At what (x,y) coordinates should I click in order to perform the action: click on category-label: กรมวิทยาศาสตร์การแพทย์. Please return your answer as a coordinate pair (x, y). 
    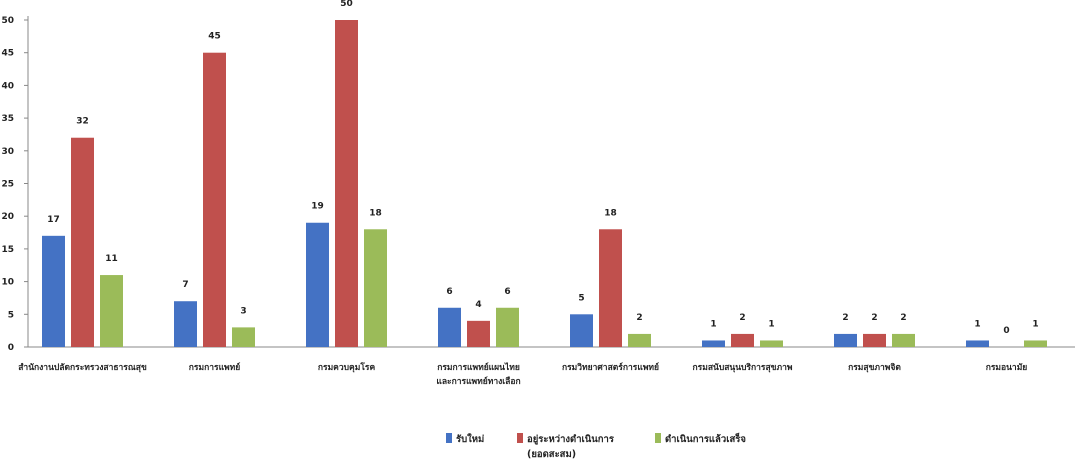
    Looking at the image, I should click on (610, 367).